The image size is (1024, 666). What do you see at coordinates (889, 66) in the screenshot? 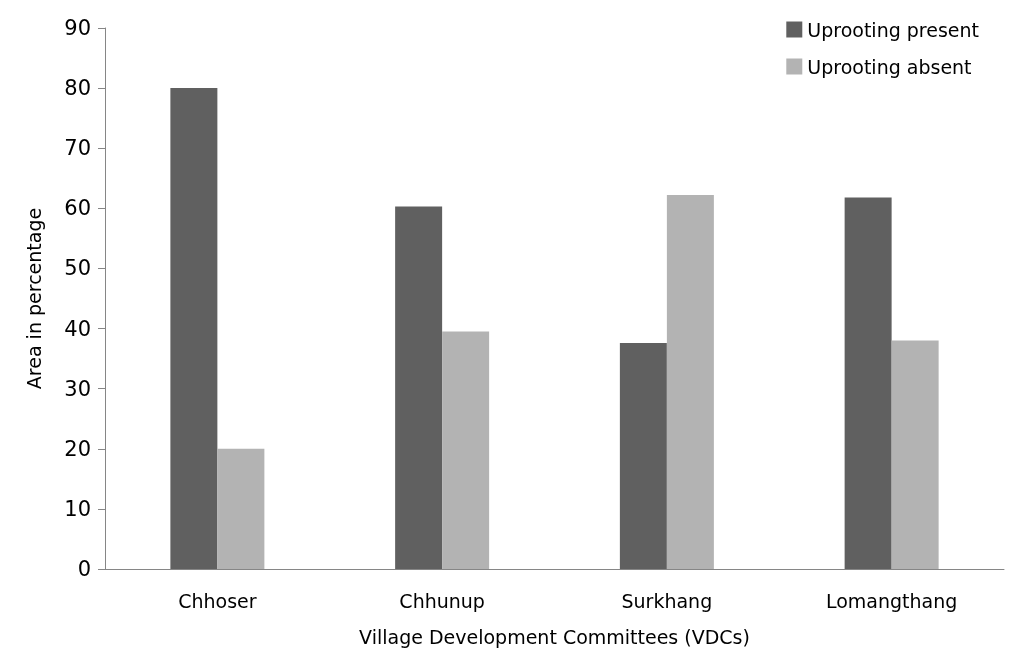
I see `legend-label: Uprooting absent` at bounding box center [889, 66].